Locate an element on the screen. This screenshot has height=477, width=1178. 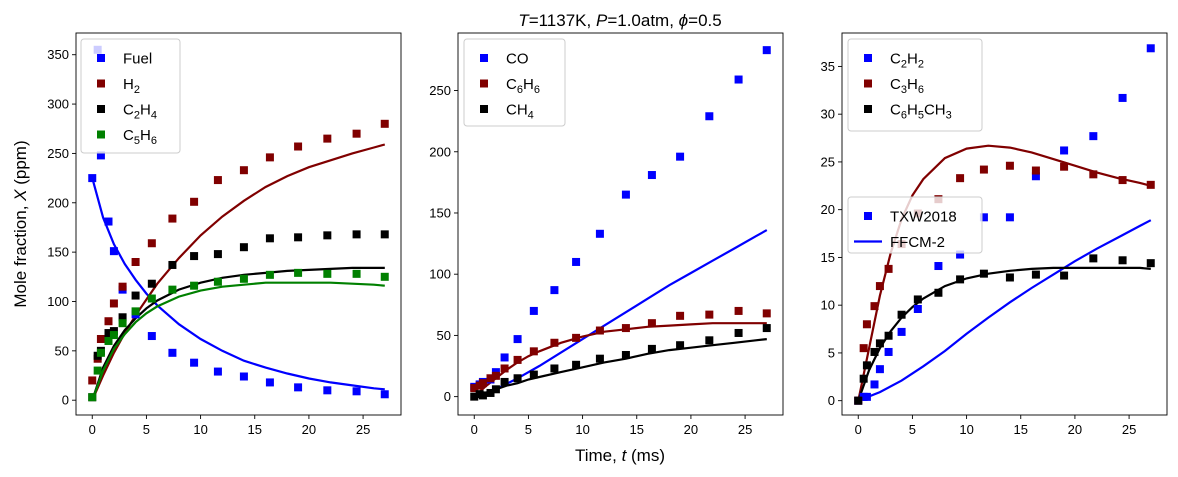
legend-label: C2H2 is located at coordinates (907, 61).